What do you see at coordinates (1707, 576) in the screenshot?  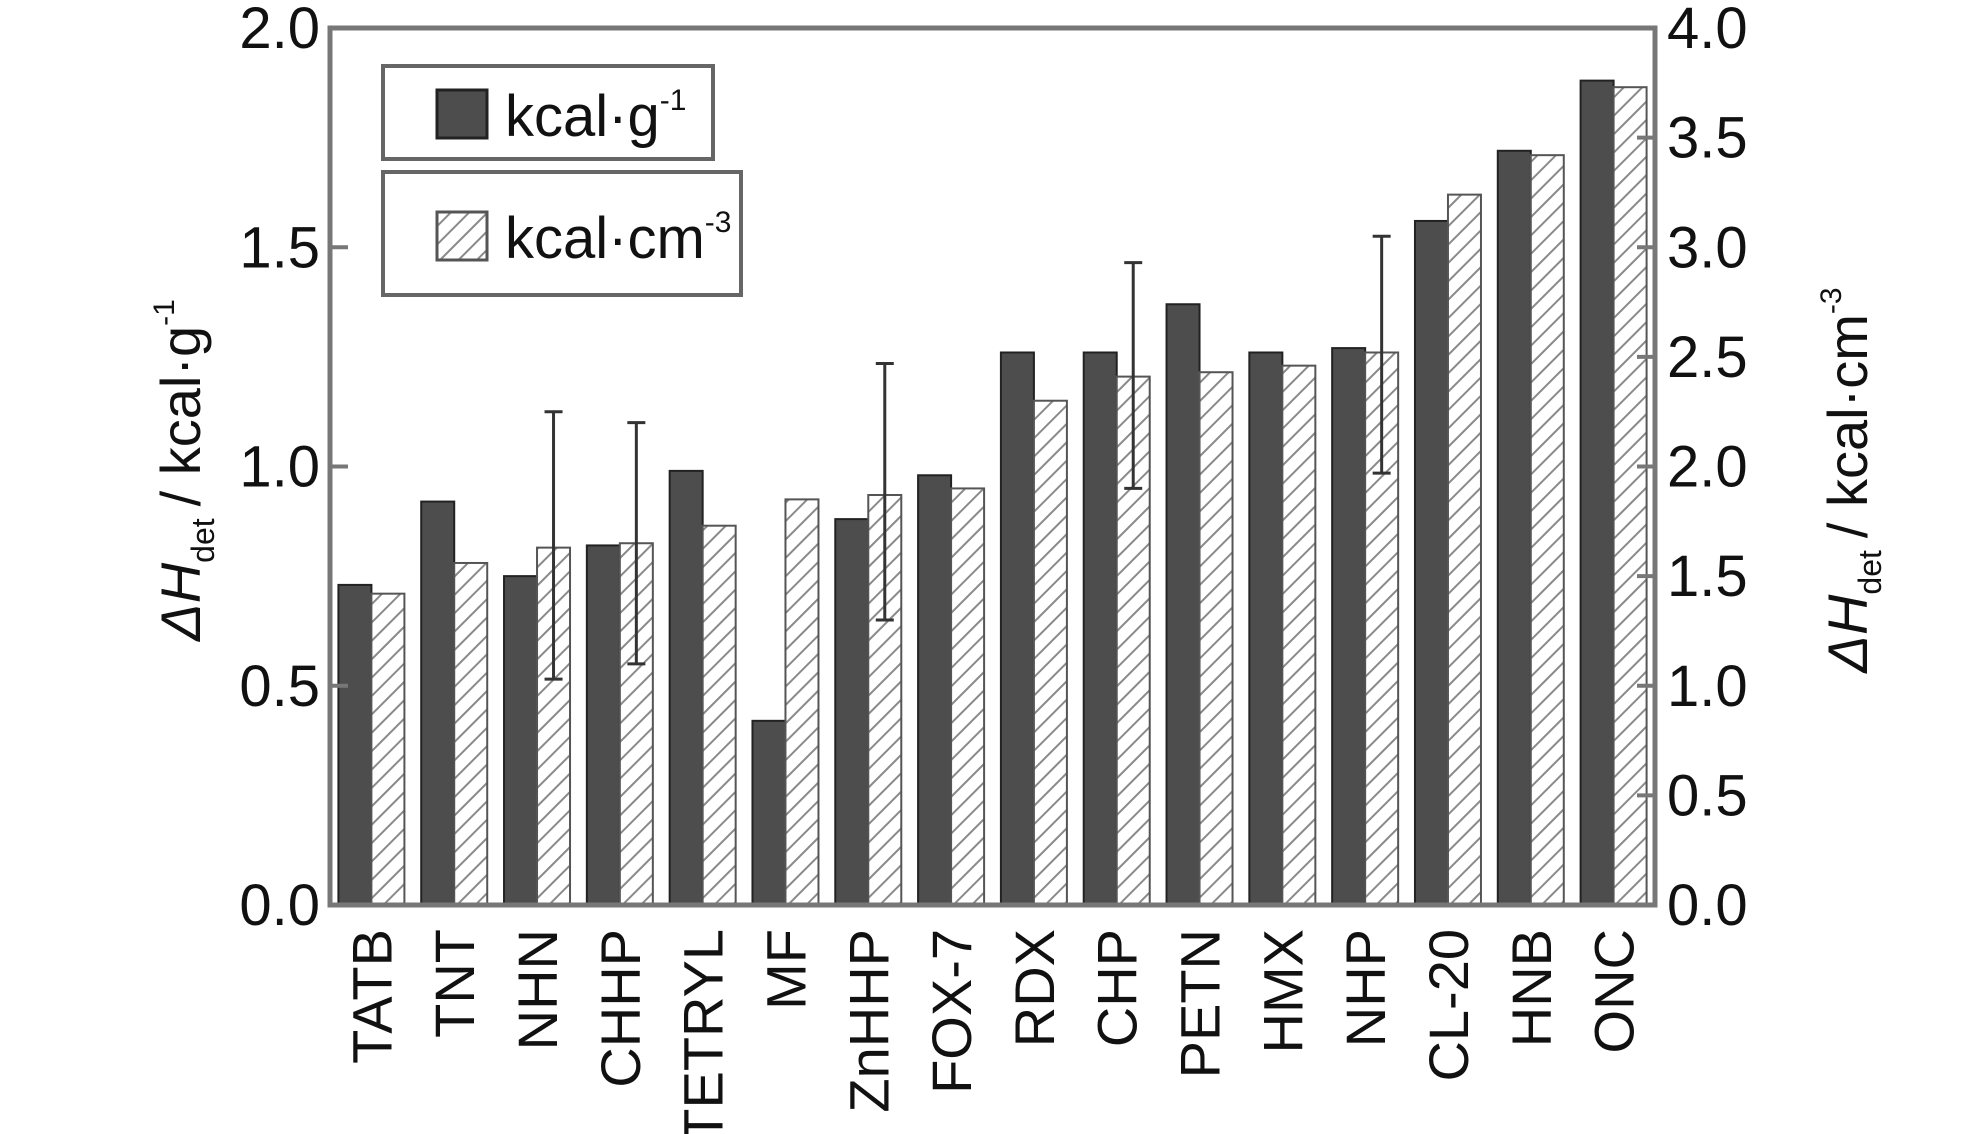 I see `right-tick-label-1.5: 1.5` at bounding box center [1707, 576].